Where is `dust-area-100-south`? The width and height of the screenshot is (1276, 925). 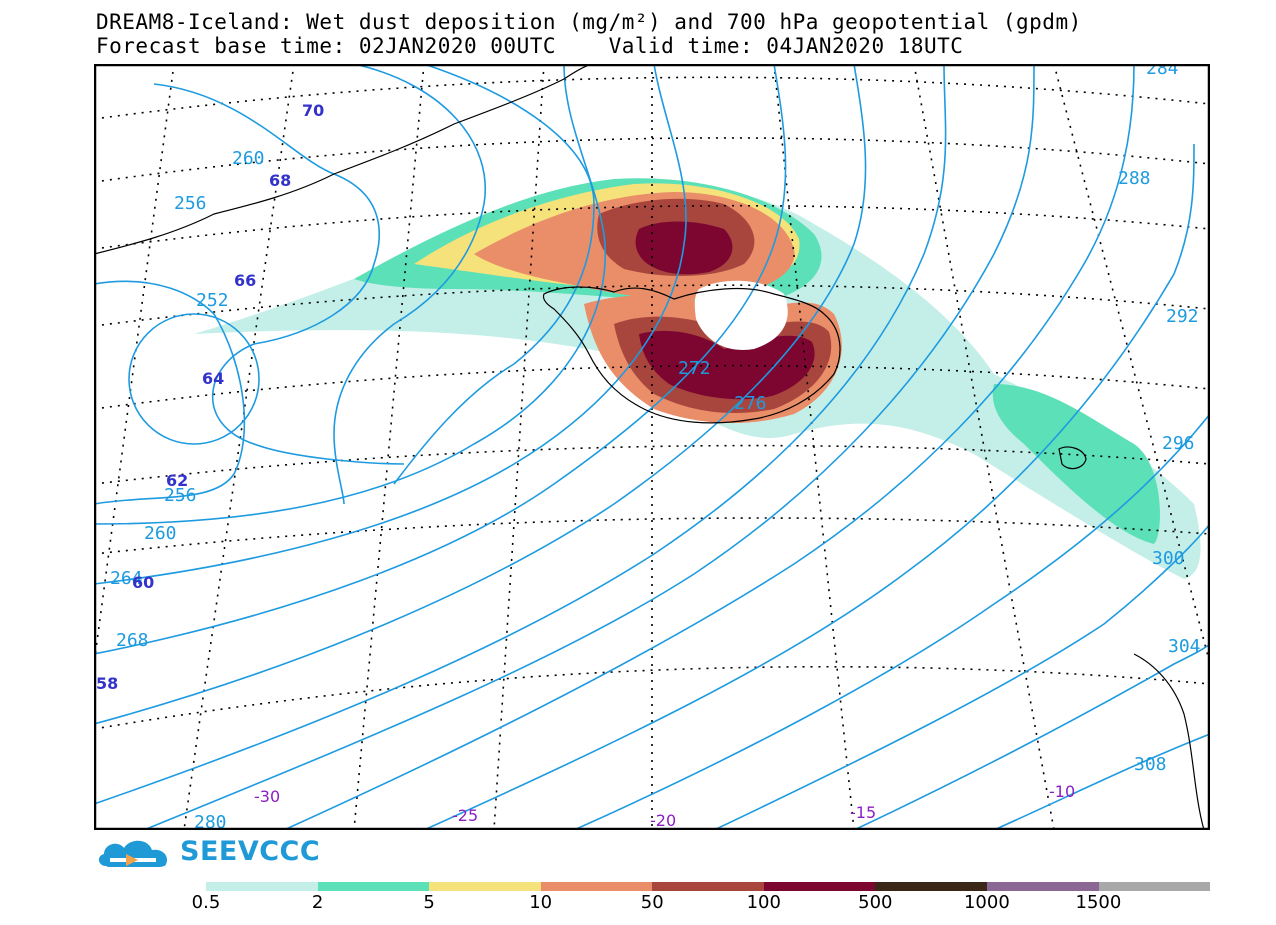 dust-area-100-south is located at coordinates (727, 365).